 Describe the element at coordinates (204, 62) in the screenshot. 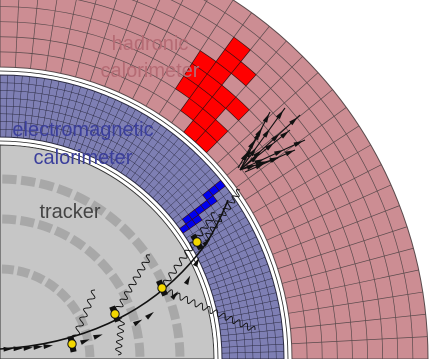

I see `hadronic-hit-cell` at that location.